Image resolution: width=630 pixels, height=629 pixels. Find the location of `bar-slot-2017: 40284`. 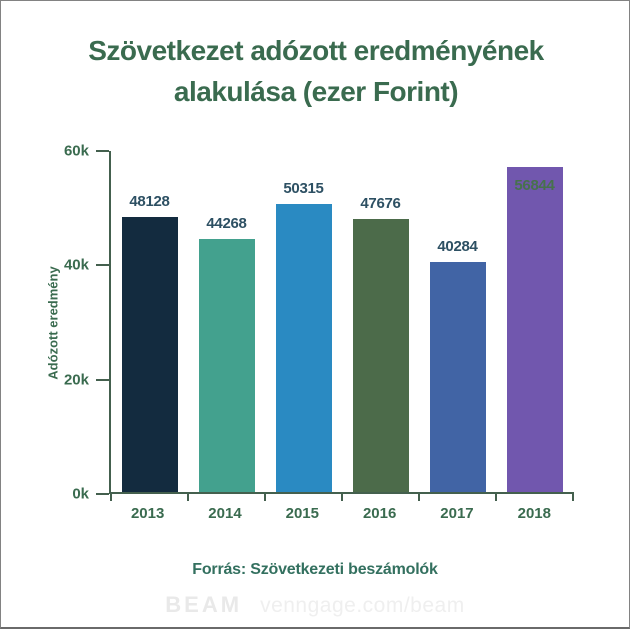

bar-slot-2017: 40284 is located at coordinates (457, 321).